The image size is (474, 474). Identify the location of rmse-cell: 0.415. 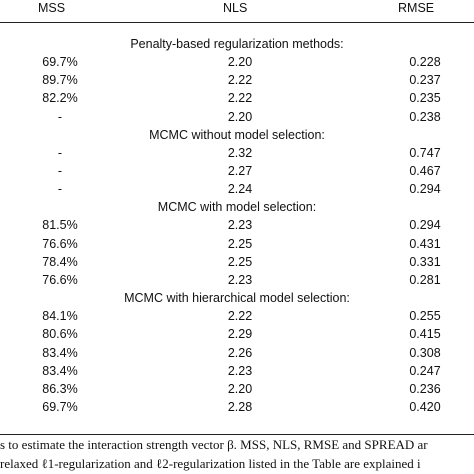
(425, 334).